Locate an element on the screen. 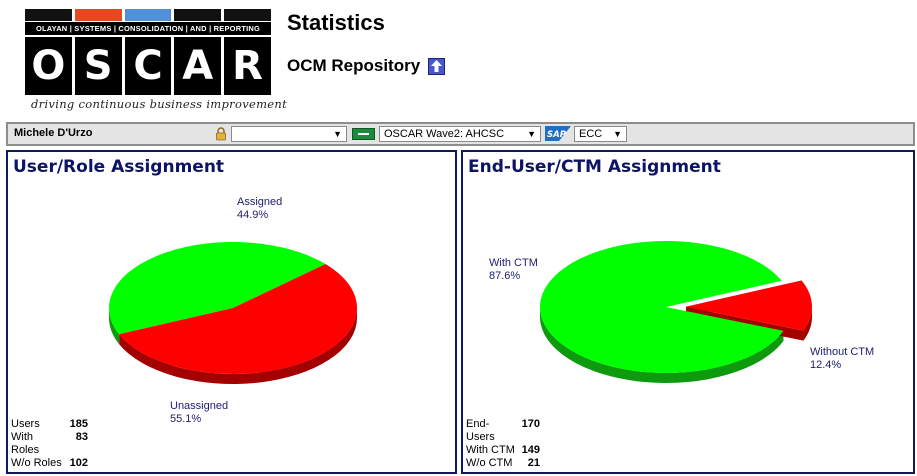 Image resolution: width=917 pixels, height=476 pixels. end-user-ctm-pie-chart is located at coordinates (676, 312).